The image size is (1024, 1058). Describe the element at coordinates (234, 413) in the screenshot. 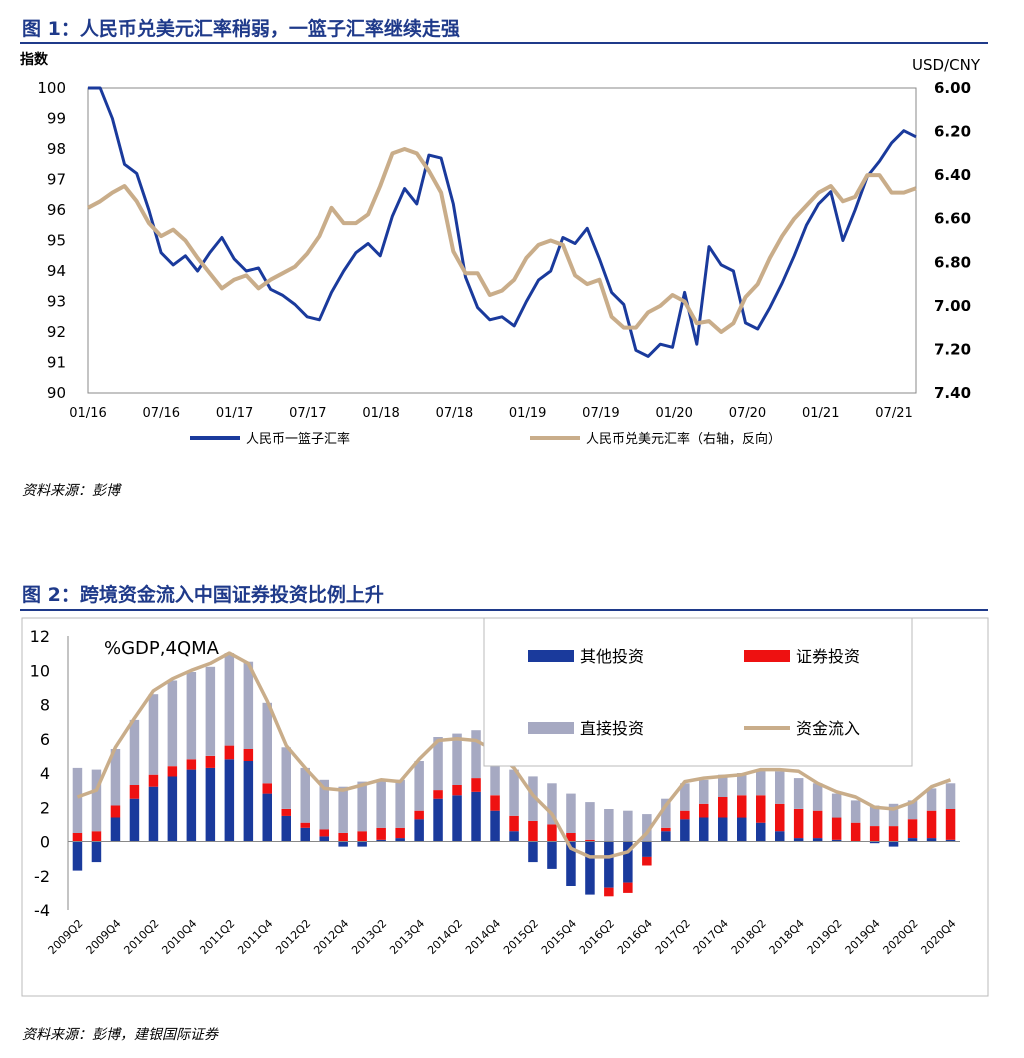

I see `x-tick-label: 01/17` at that location.